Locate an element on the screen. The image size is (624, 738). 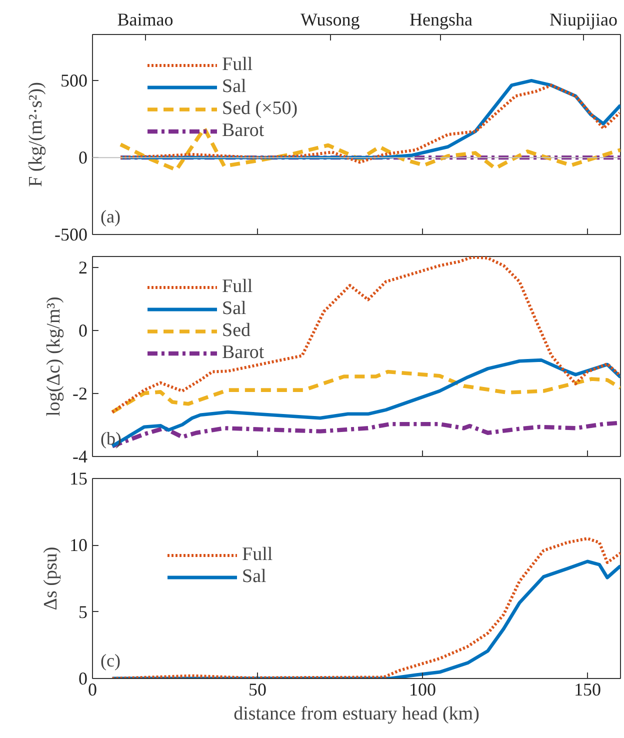
legend-label: Sed is located at coordinates (236, 331).